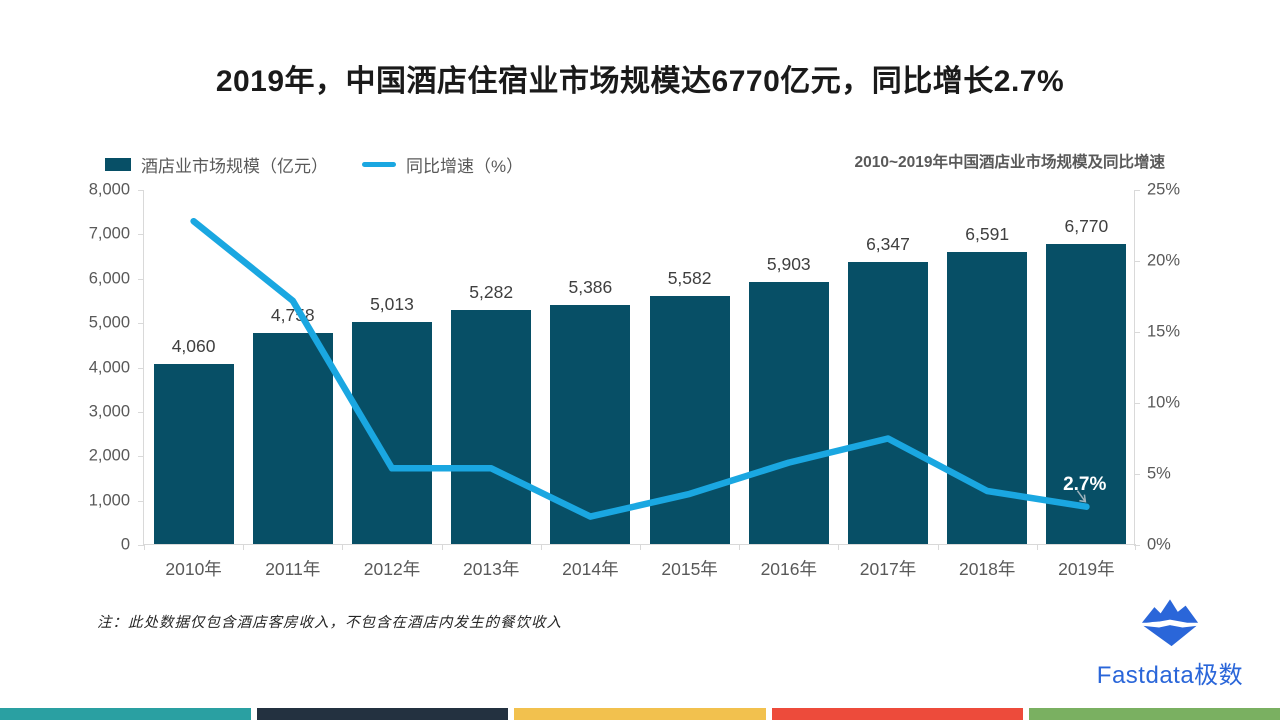  Describe the element at coordinates (118, 164) in the screenshot. I see `bar-series-swatch-icon` at that location.